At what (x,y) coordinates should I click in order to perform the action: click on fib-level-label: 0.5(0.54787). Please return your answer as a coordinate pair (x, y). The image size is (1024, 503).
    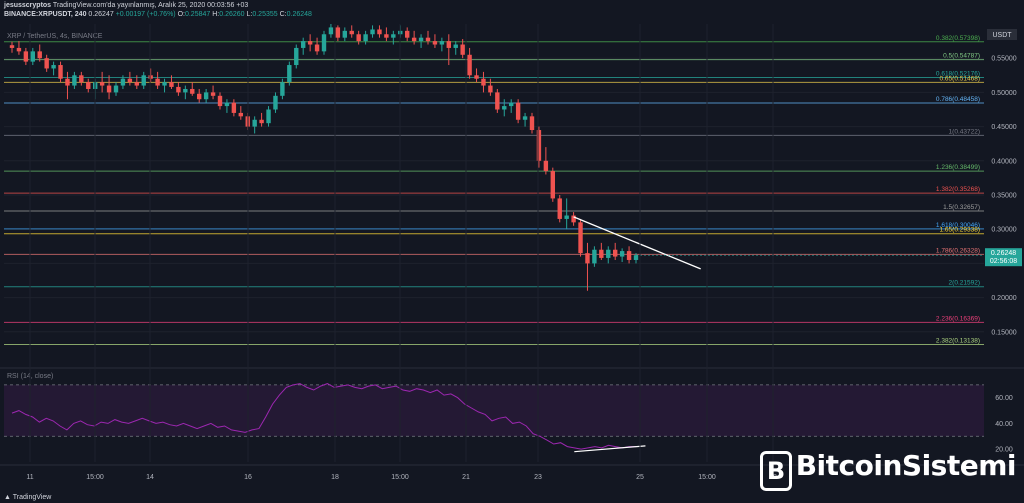
    Looking at the image, I should click on (961, 56).